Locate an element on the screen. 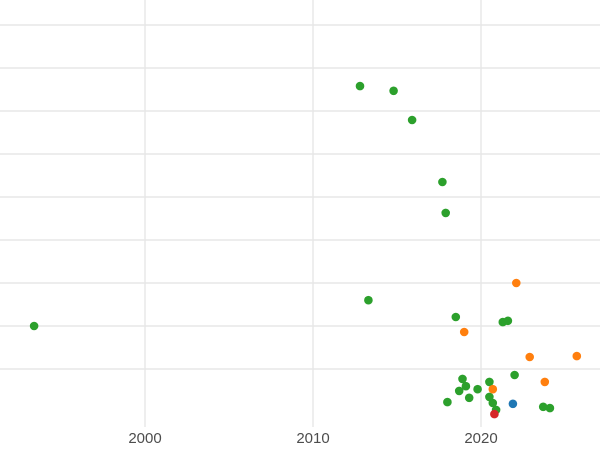  x-tick-label: 2000 is located at coordinates (144, 438).